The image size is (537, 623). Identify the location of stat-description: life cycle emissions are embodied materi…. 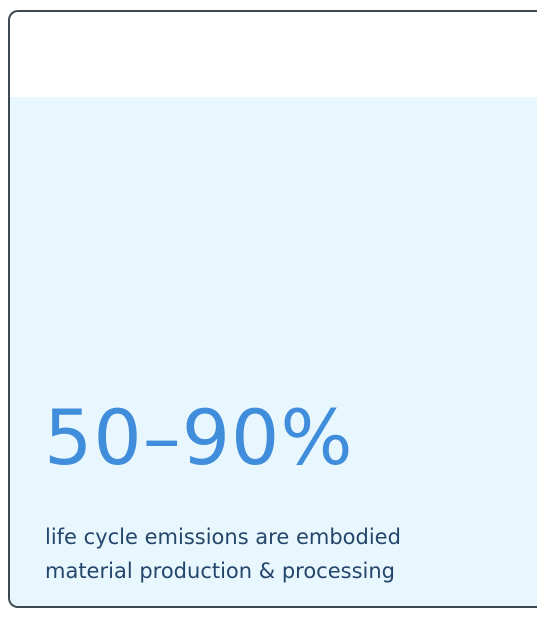
(223, 554).